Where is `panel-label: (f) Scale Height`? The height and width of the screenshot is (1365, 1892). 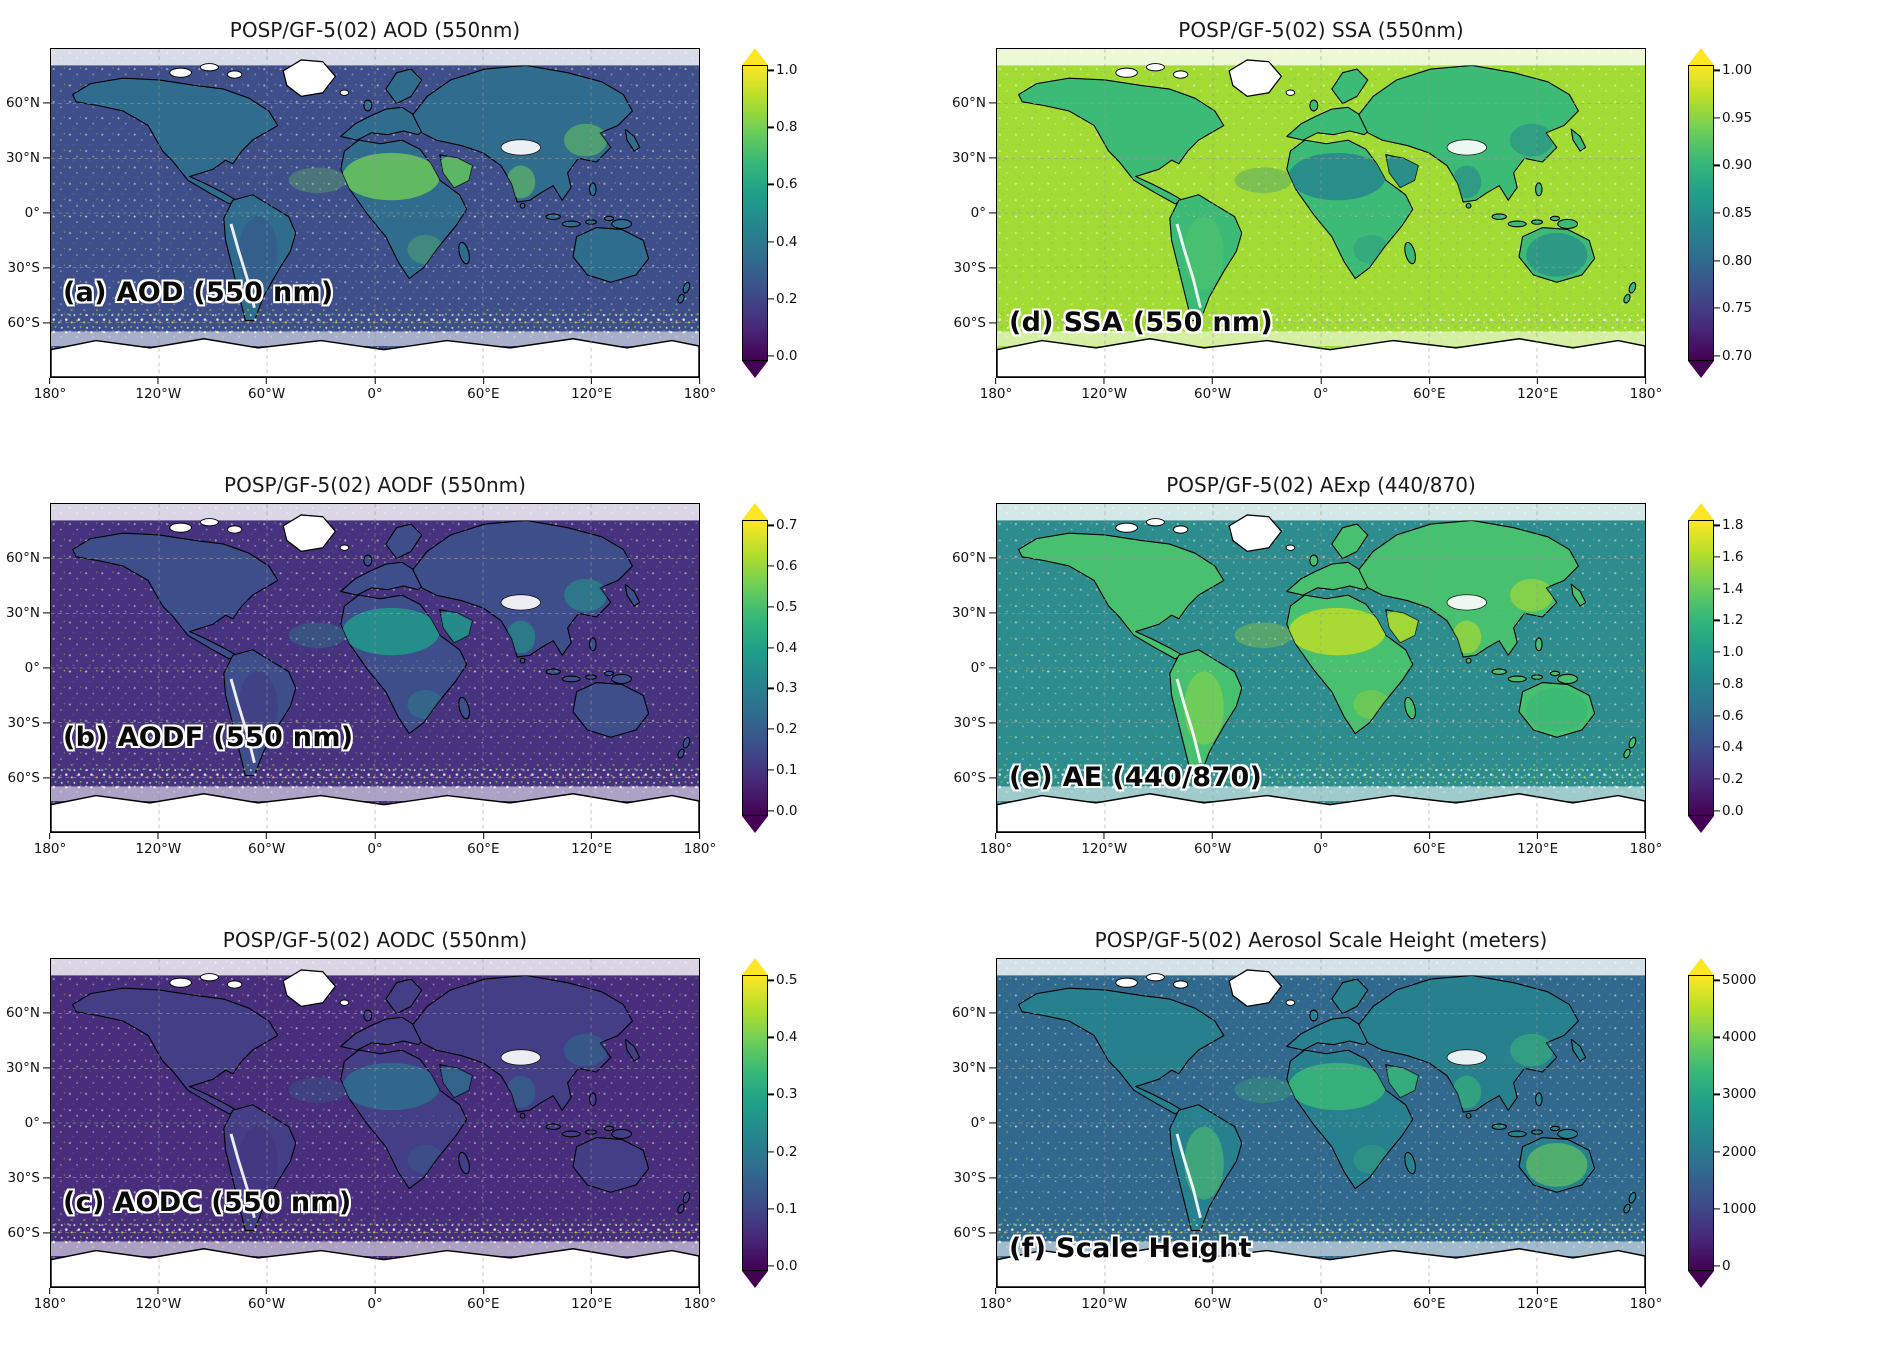 panel-label: (f) Scale Height is located at coordinates (1130, 1249).